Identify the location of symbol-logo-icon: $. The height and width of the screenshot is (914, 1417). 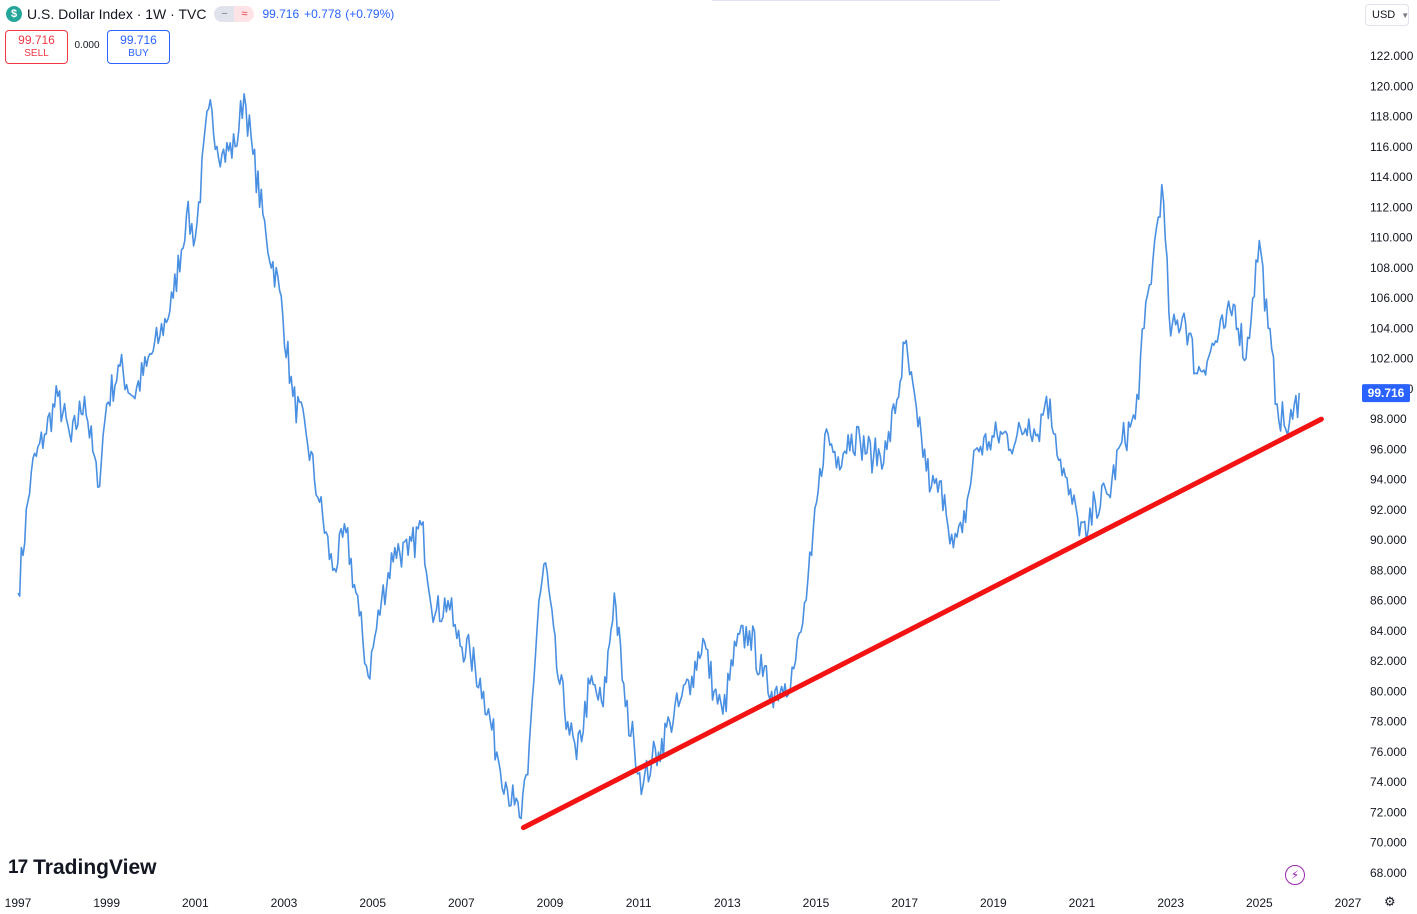
(14, 14).